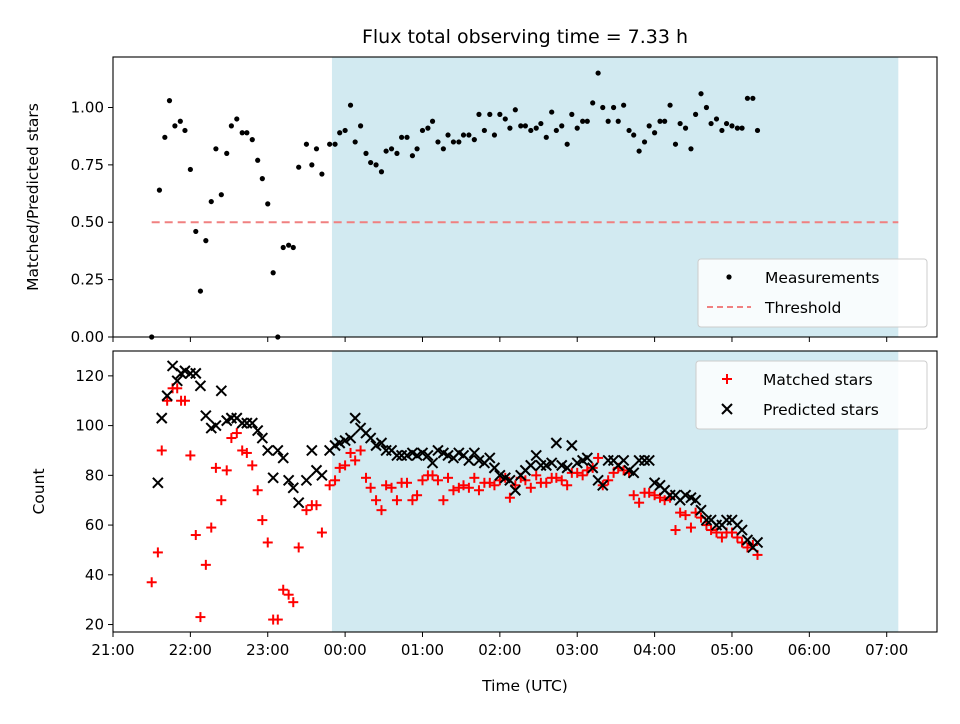 The width and height of the screenshot is (960, 724). I want to click on top-y-tick-label: 0.00, so click(87, 337).